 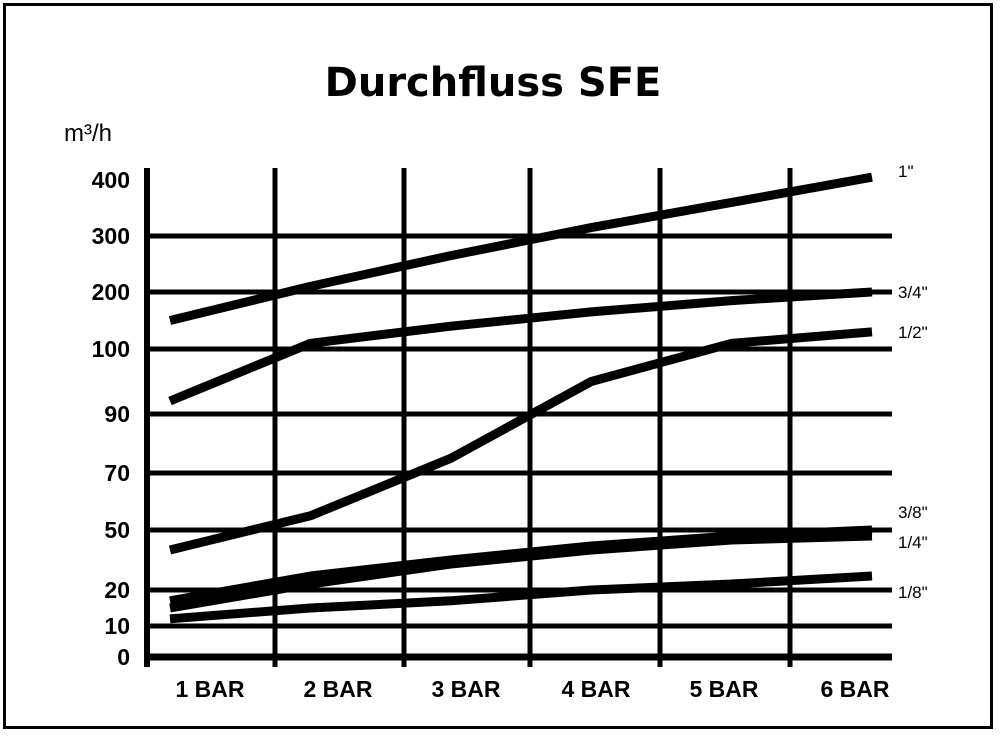 I want to click on x-tick-label: 3 BAR, so click(x=465, y=689).